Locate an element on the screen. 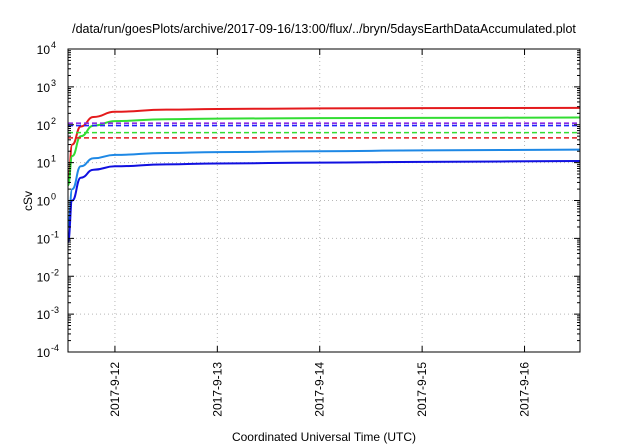 This screenshot has height=448, width=640. y-tick-exponent: -1 is located at coordinates (55, 234).